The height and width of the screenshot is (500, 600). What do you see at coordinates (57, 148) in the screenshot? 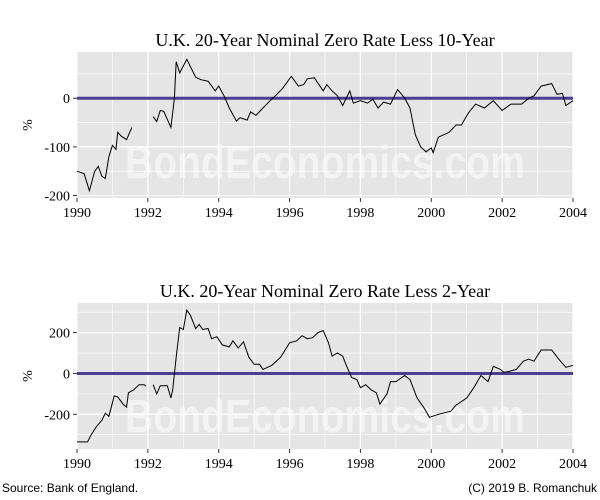
I see `y-tick-label: -100` at bounding box center [57, 148].